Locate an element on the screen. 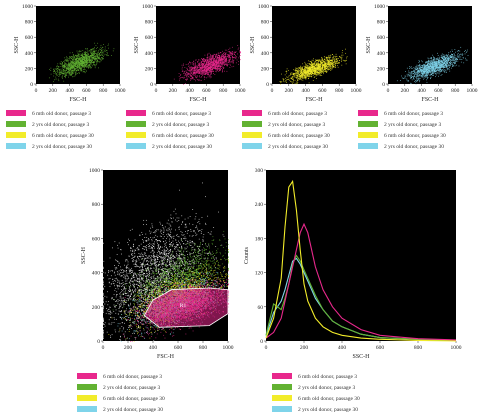 The height and width of the screenshot is (416, 500). plot-background is located at coordinates (78, 45).